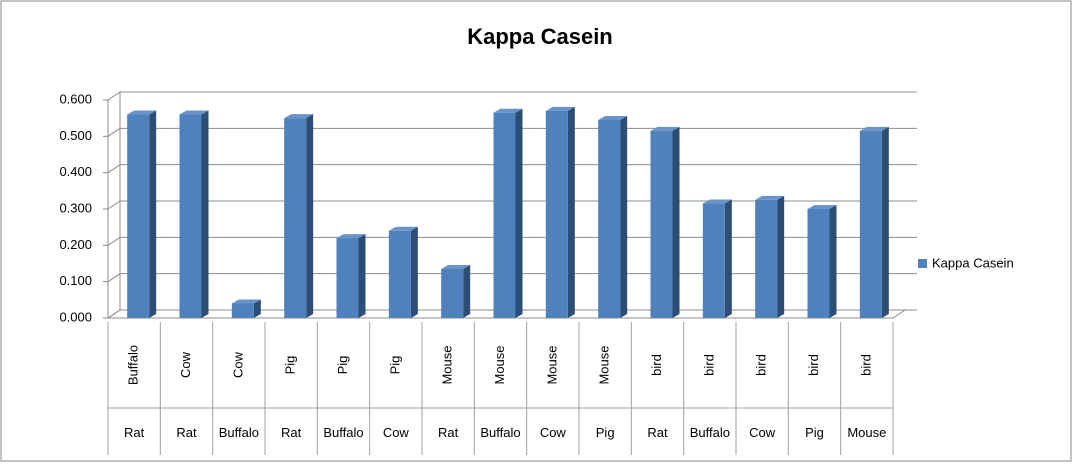  I want to click on legend-swatch, so click(922, 263).